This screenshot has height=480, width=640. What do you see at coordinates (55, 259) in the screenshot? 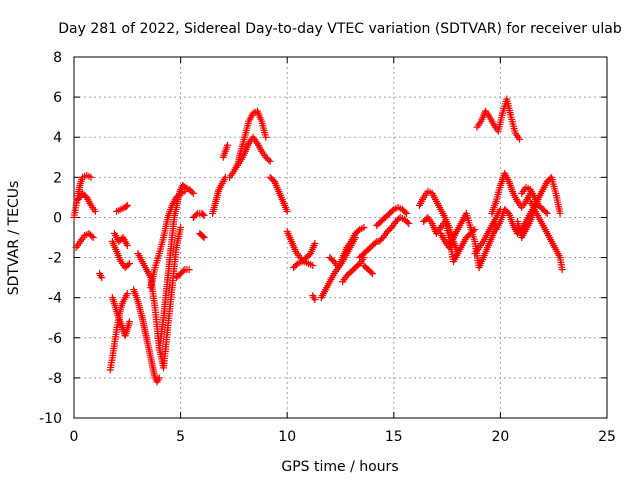
I see `y-tick-label: -2` at bounding box center [55, 259].